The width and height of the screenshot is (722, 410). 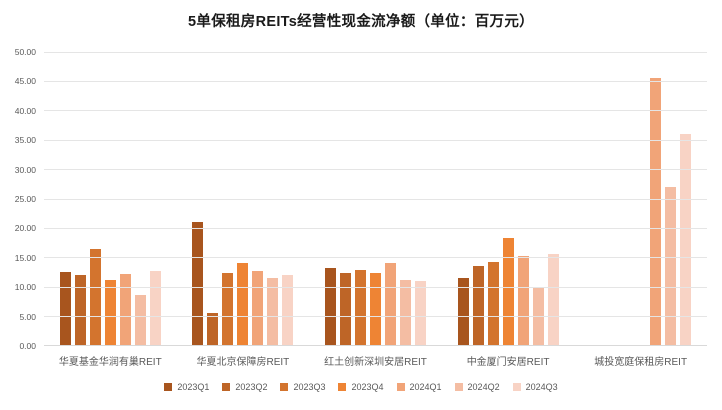 I want to click on legend-item-2023Q2: 2023Q2, so click(x=244, y=387).